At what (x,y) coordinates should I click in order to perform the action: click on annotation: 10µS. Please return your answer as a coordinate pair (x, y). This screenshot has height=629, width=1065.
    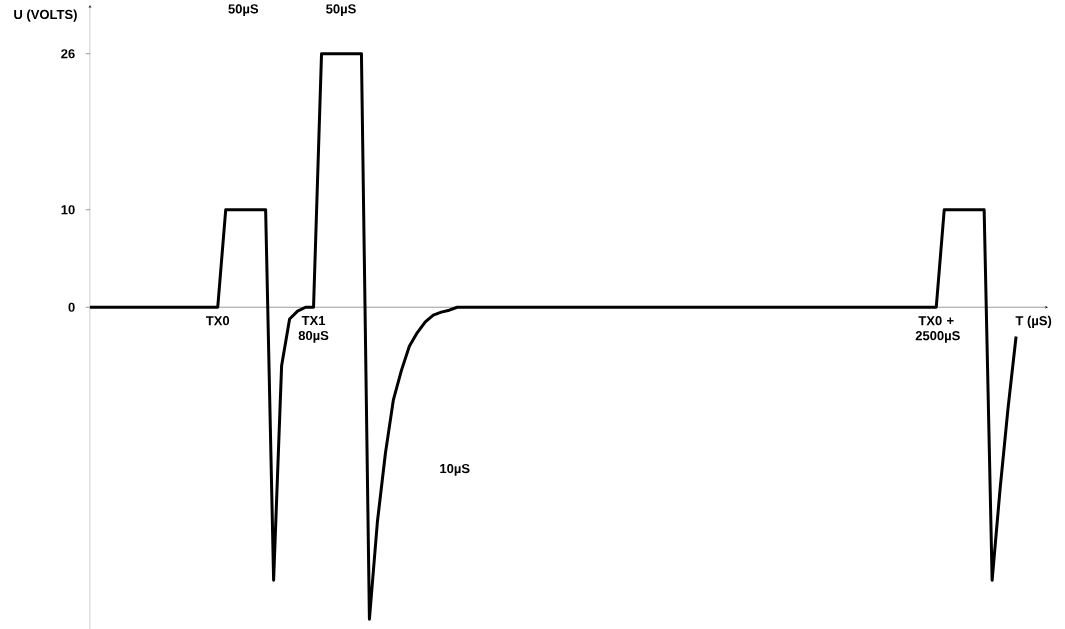
    Looking at the image, I should click on (455, 469).